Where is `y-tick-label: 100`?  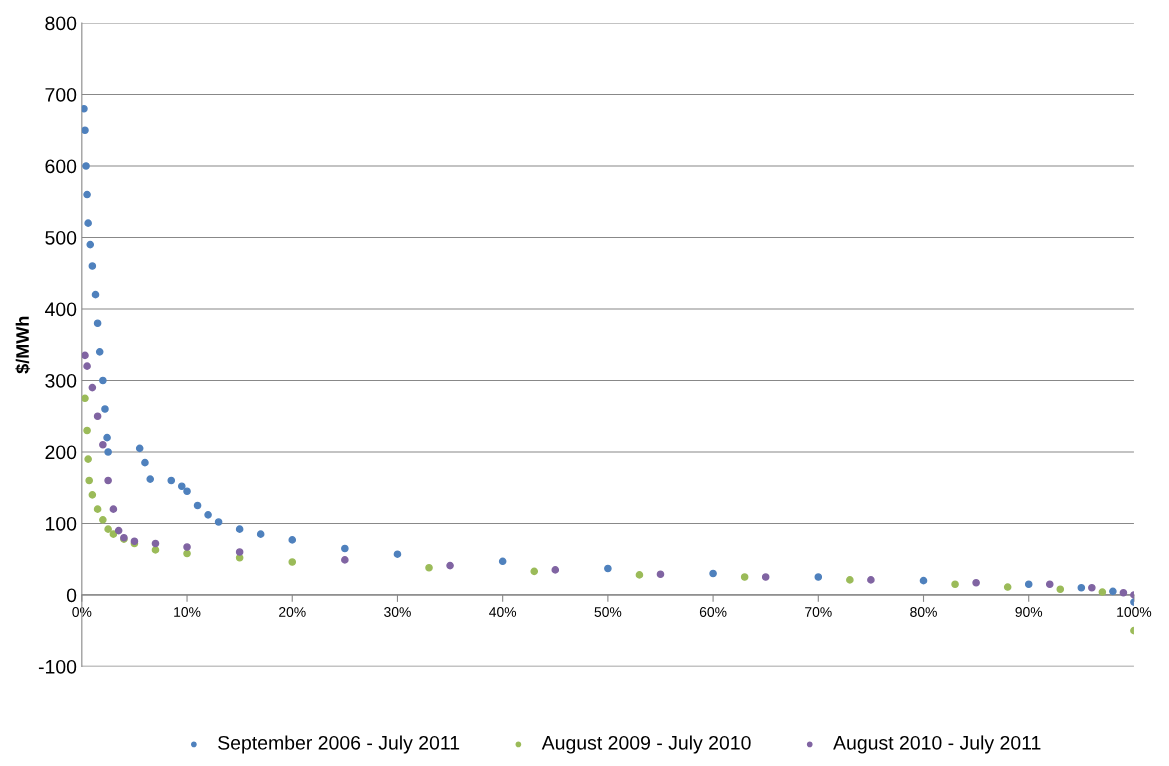
y-tick-label: 100 is located at coordinates (61, 523).